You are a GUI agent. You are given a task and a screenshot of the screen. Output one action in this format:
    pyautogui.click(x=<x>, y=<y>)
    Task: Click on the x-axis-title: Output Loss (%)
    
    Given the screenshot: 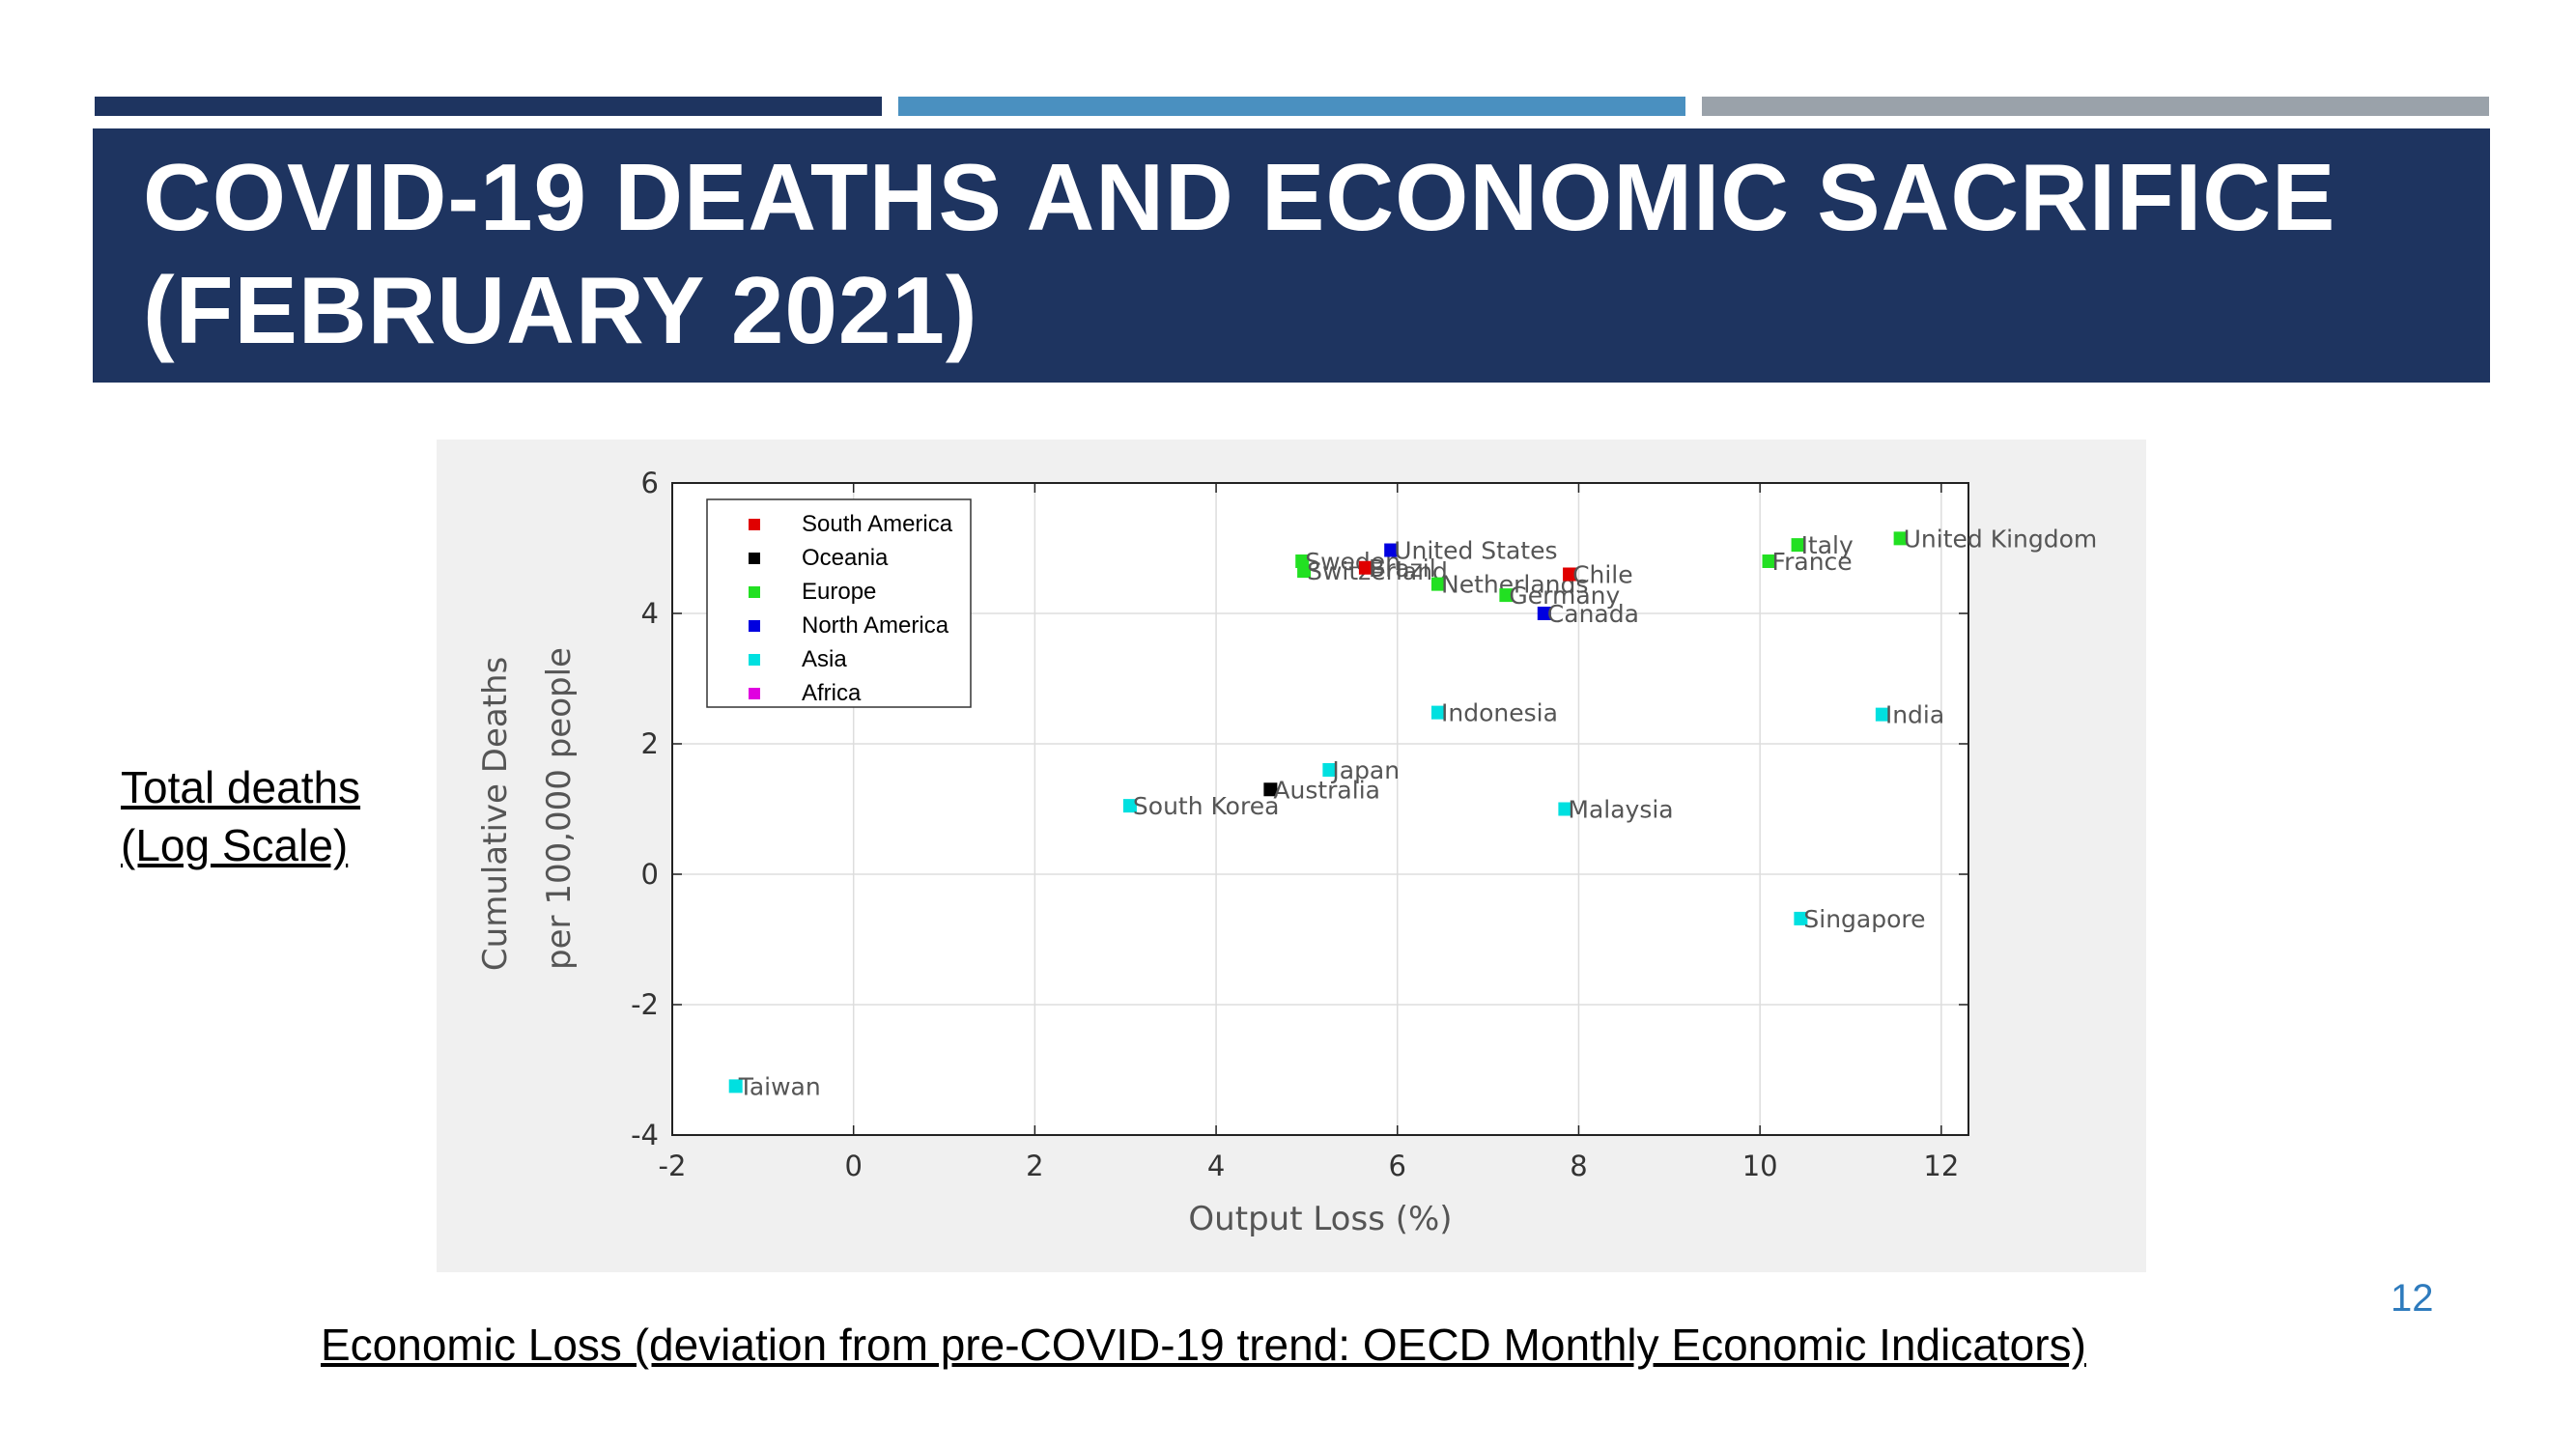 What is the action you would take?
    pyautogui.click(x=1320, y=1219)
    